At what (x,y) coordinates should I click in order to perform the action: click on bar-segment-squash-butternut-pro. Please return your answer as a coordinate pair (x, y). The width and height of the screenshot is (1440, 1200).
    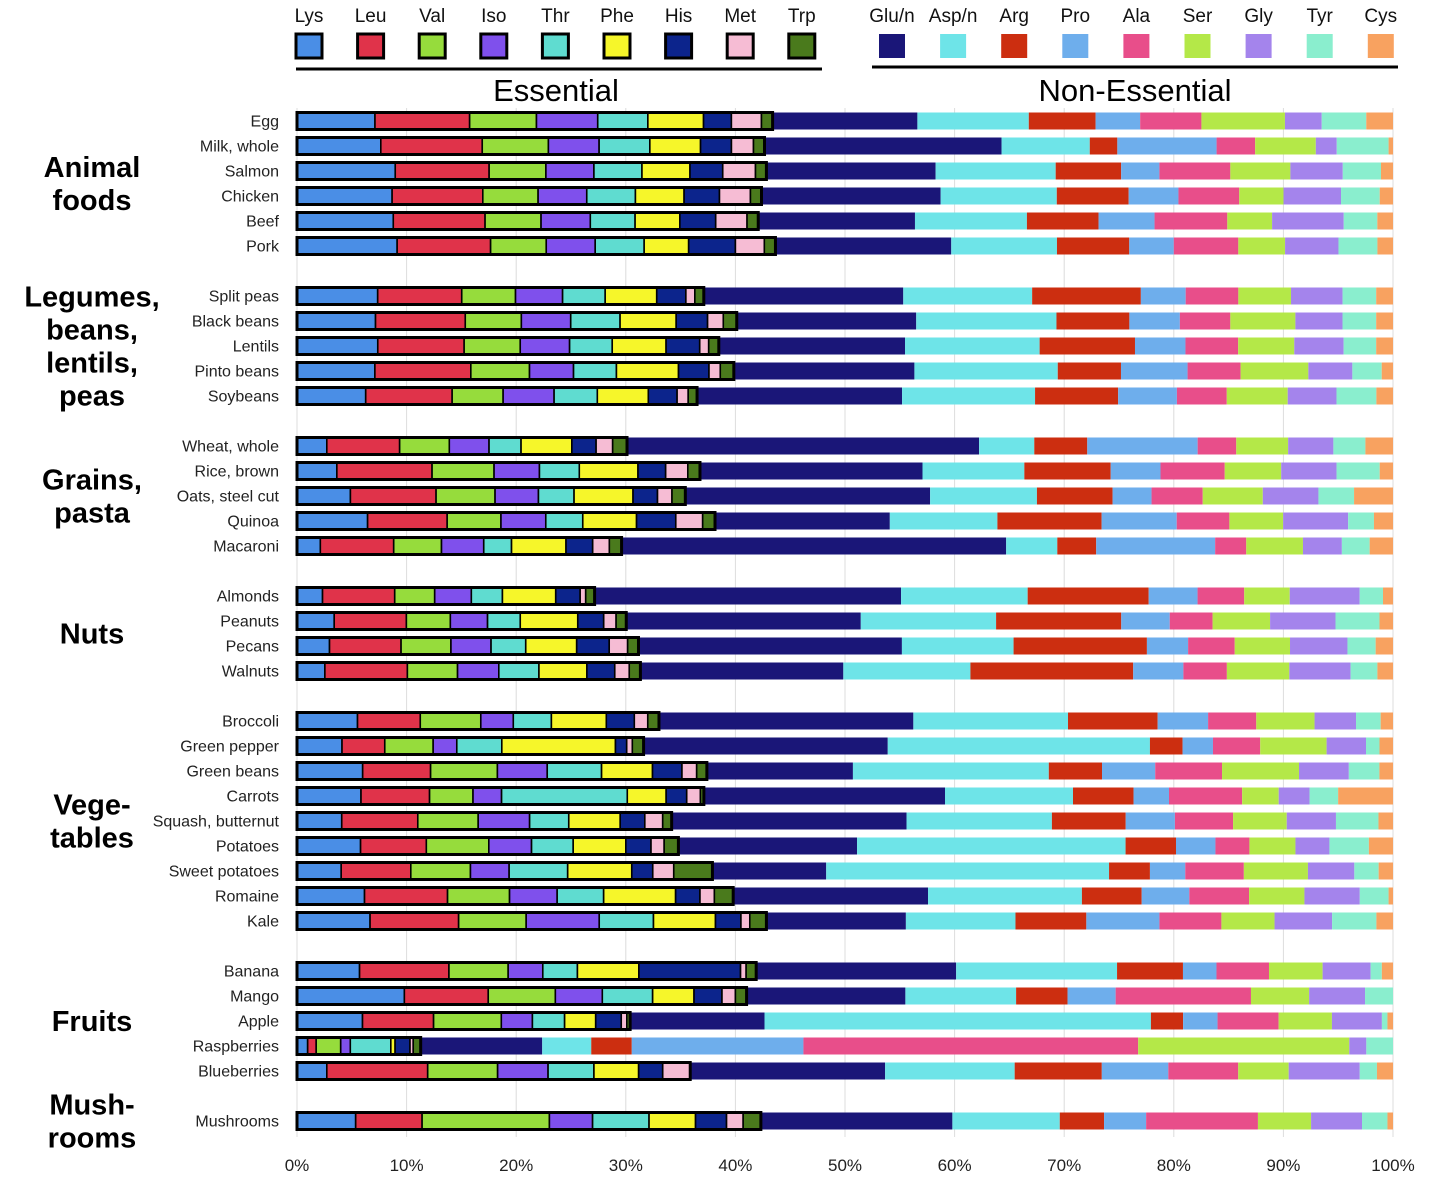
    Looking at the image, I should click on (1150, 821).